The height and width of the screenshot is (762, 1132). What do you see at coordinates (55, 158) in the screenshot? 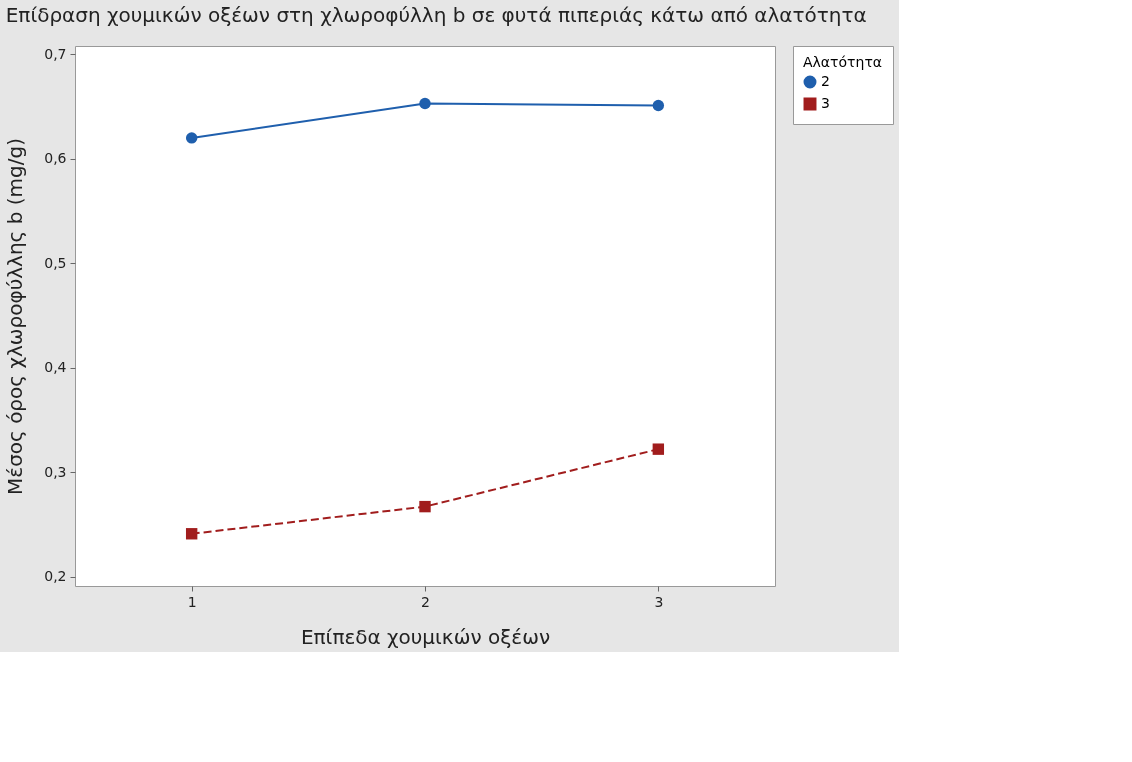
I see `y-tick-label: 0,6` at bounding box center [55, 158].